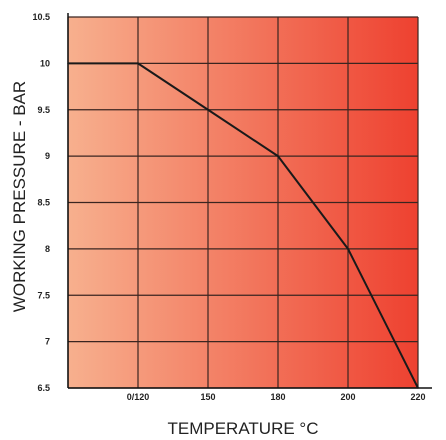 The height and width of the screenshot is (440, 446). Describe the element at coordinates (43, 110) in the screenshot. I see `y-tick-label: 9.5` at that location.